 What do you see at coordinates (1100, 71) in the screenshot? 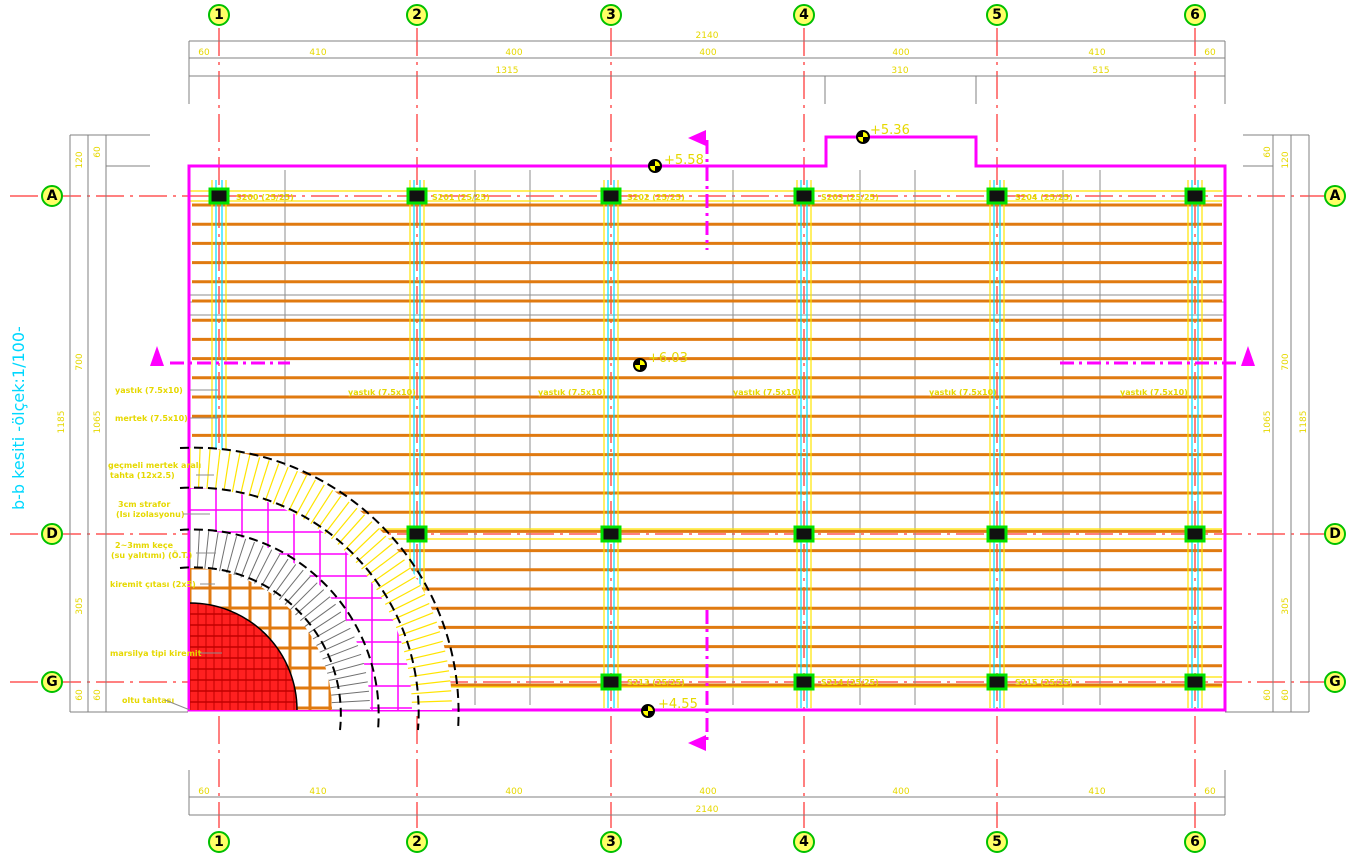
I see `dim-top-partial-3: 515` at bounding box center [1100, 71].